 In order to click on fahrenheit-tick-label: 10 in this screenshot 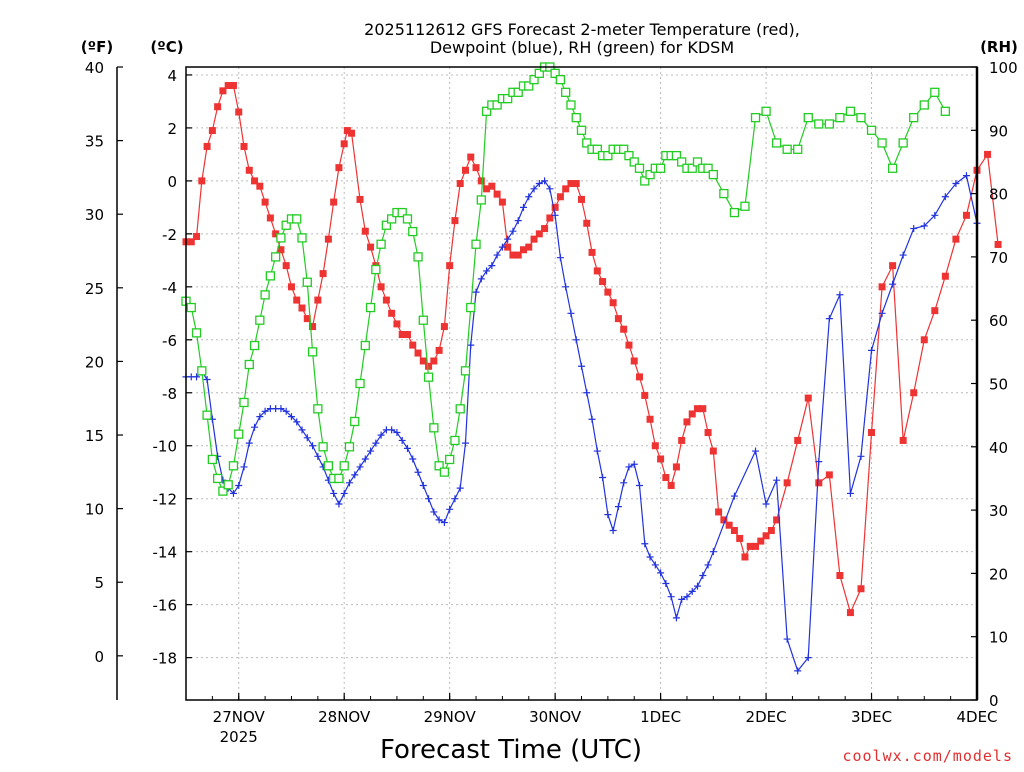, I will do `click(94, 510)`.